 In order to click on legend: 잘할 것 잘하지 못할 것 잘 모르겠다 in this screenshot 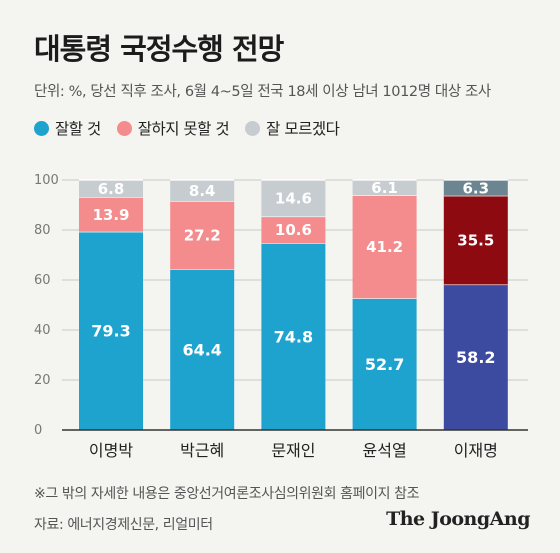, I will do `click(187, 128)`.